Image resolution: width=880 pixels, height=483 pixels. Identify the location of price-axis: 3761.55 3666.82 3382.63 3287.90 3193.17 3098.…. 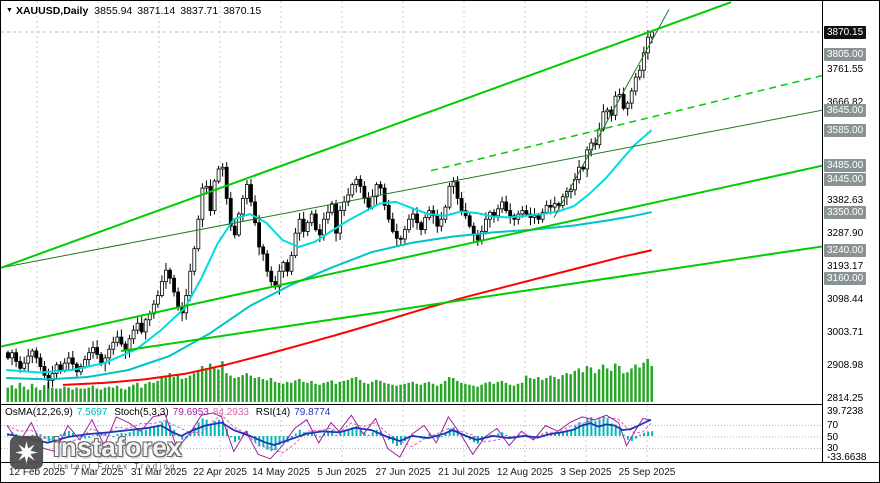
(850, 232).